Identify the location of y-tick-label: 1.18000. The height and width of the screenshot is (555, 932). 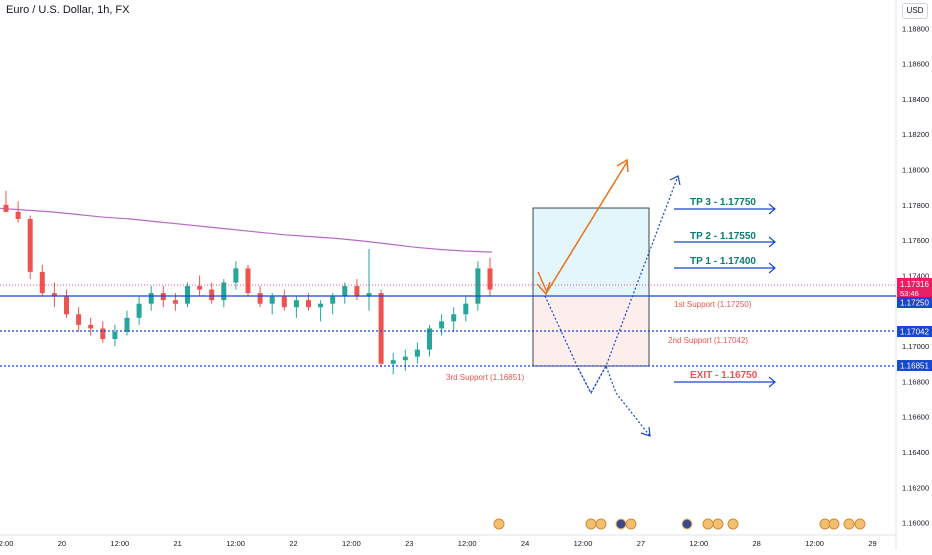
(915, 170).